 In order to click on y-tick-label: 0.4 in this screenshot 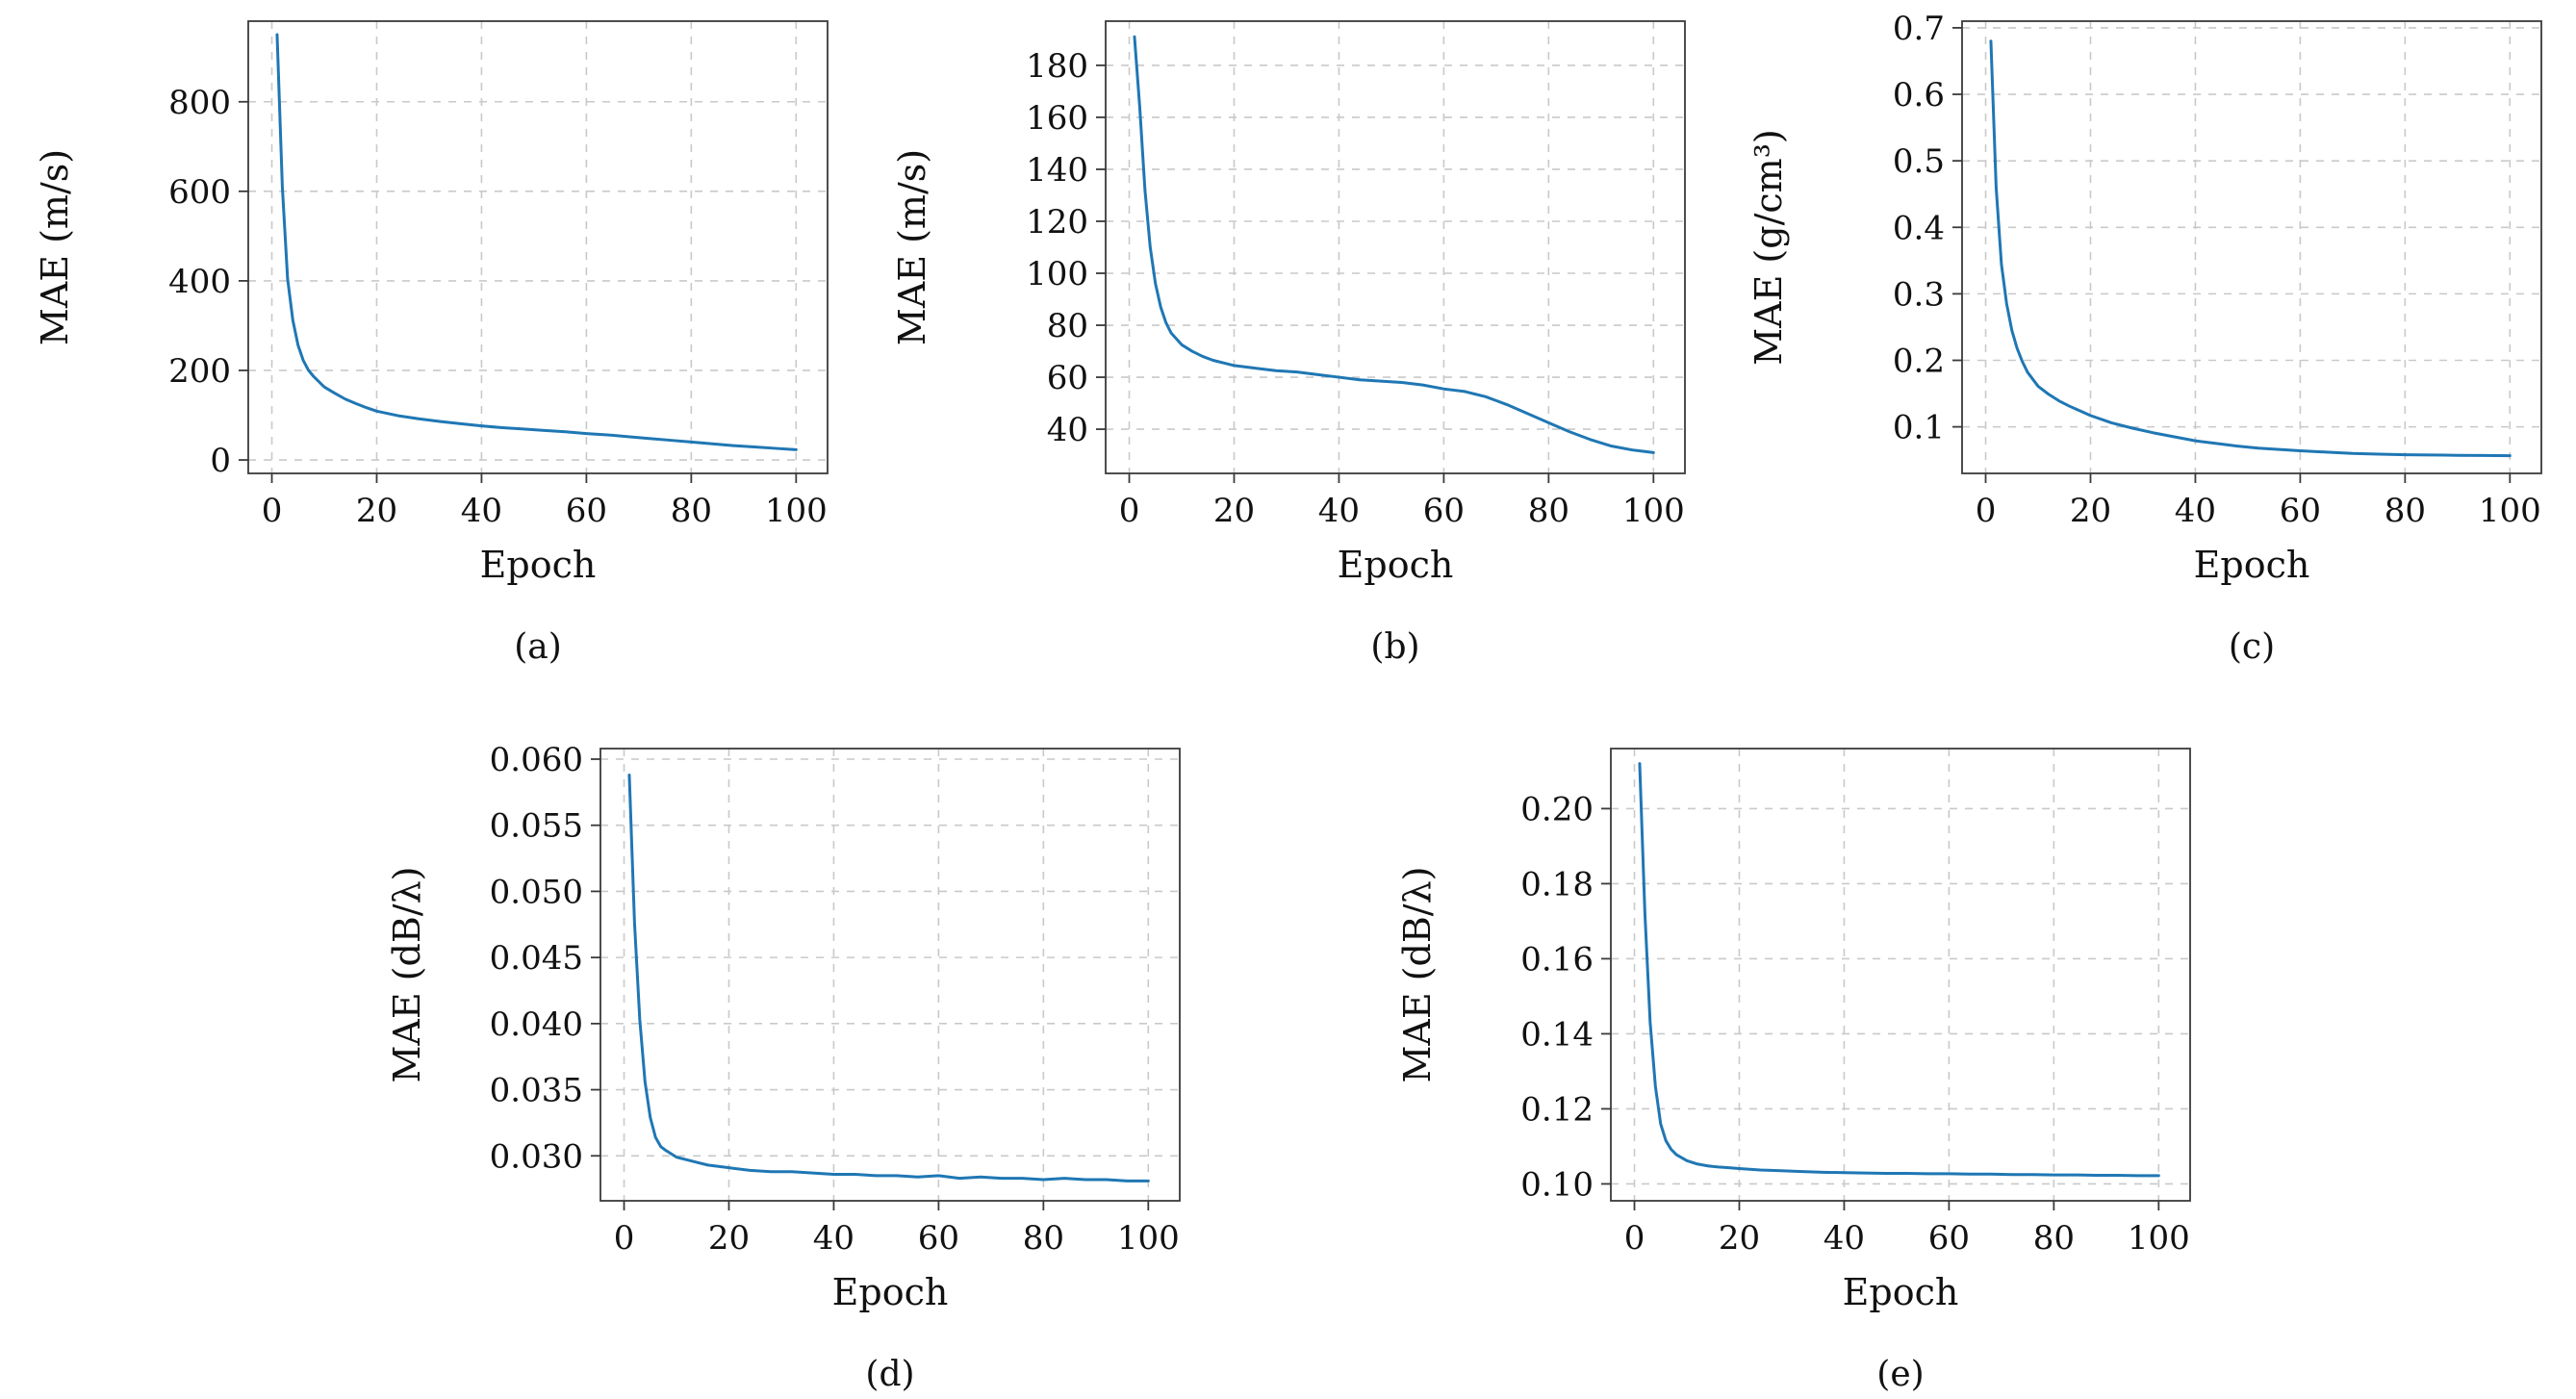, I will do `click(1919, 228)`.